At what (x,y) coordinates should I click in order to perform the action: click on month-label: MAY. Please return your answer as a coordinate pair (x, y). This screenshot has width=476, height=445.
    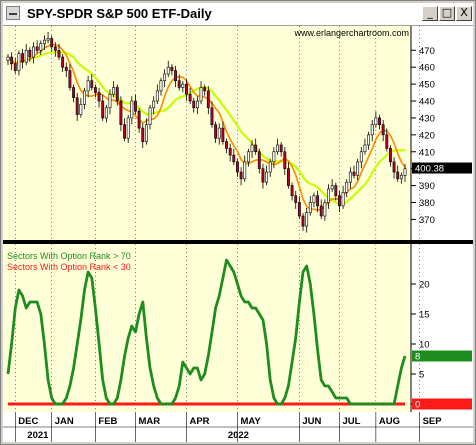
    Looking at the image, I should click on (250, 421).